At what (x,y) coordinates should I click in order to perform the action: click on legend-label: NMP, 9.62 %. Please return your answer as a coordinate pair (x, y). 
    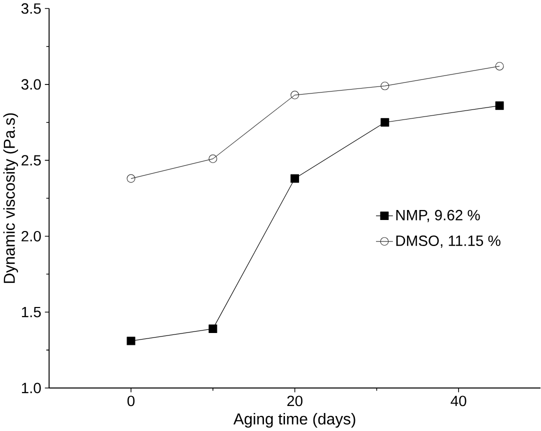
    Looking at the image, I should click on (438, 216).